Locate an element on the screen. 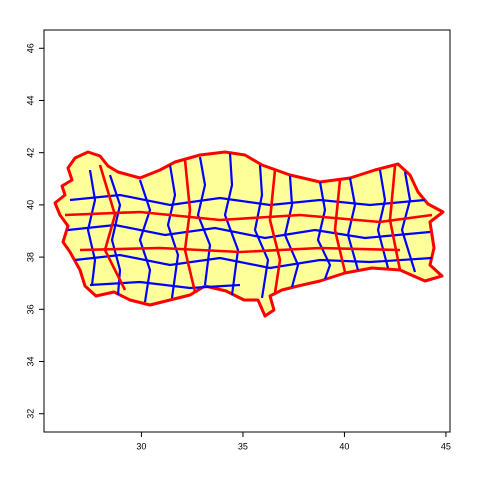  x-tick-label: 35 is located at coordinates (243, 446).